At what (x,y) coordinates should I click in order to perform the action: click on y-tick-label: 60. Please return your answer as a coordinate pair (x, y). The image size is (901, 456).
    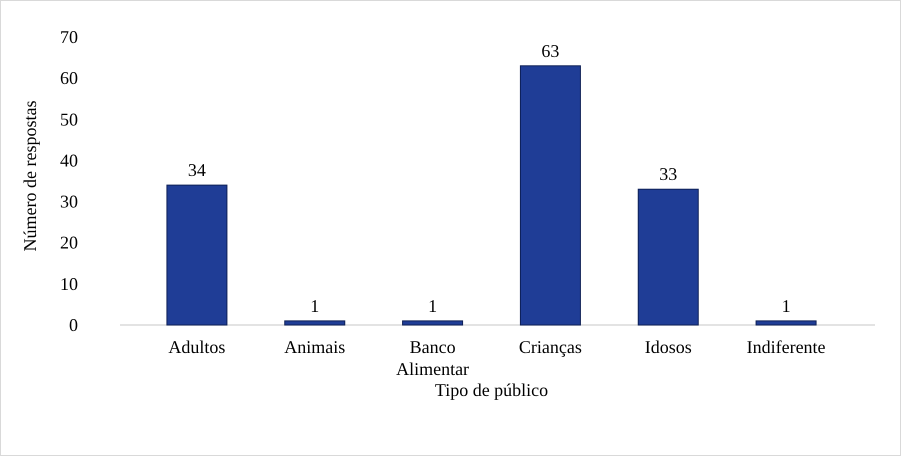
    Looking at the image, I should click on (69, 78).